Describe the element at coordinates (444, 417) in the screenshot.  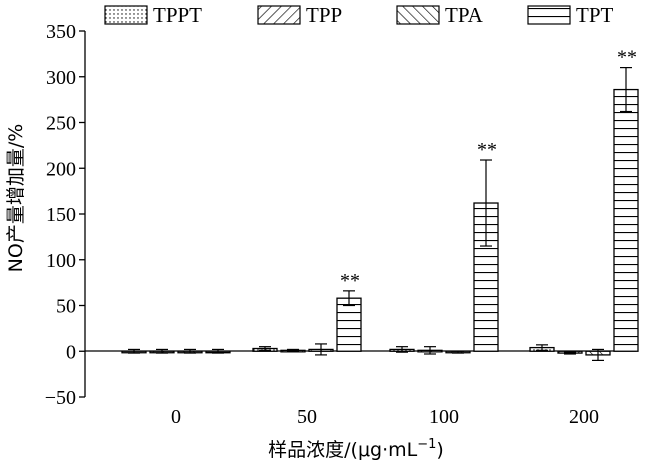
I see `x-tick-label: 100` at that location.